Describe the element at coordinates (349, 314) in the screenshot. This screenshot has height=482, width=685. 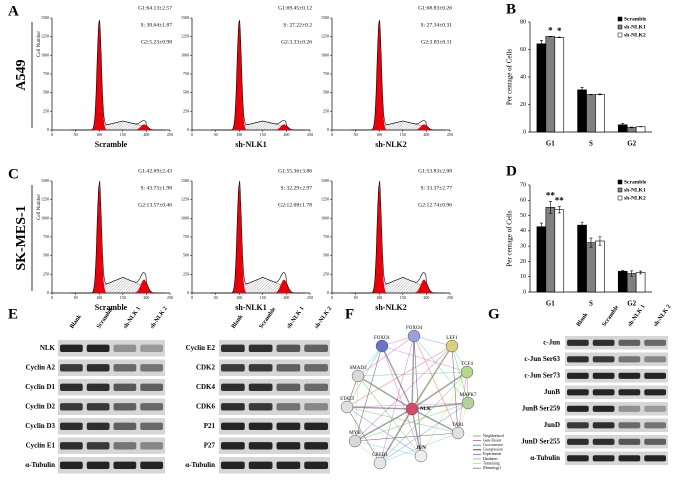
I see `panel-label: F` at that location.